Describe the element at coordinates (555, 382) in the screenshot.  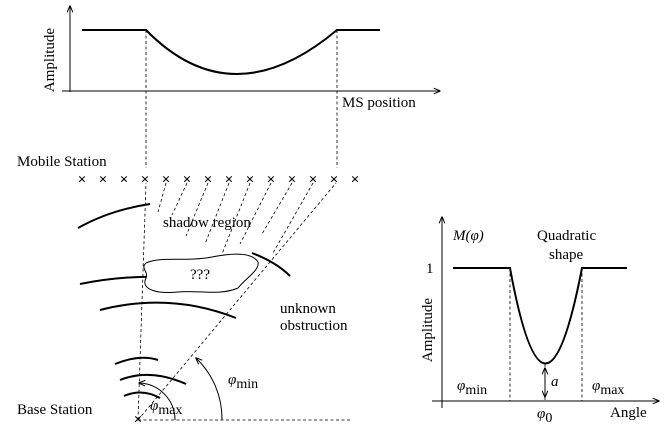
I see `depth-label: a` at that location.